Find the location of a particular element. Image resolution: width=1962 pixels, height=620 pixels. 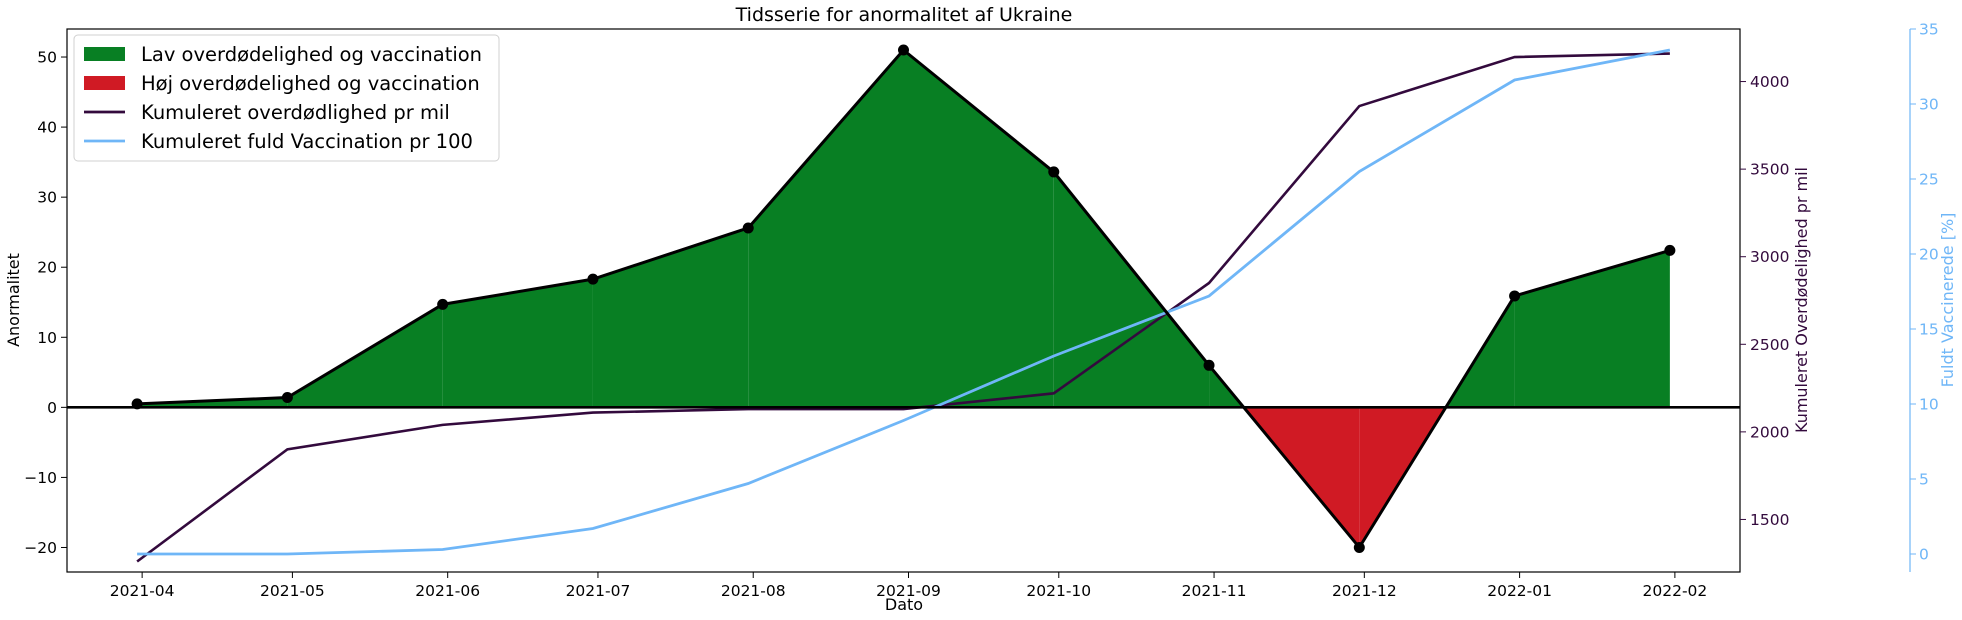

y-left-tick-label-2: 0 is located at coordinates (52, 408).